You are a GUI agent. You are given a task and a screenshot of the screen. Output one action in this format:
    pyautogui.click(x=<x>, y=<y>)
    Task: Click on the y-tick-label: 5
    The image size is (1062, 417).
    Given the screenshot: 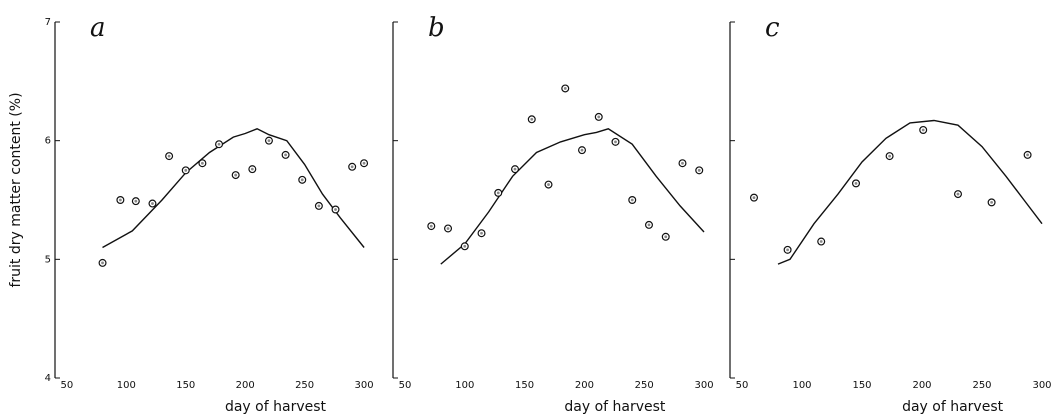 What is the action you would take?
    pyautogui.click(x=48, y=259)
    